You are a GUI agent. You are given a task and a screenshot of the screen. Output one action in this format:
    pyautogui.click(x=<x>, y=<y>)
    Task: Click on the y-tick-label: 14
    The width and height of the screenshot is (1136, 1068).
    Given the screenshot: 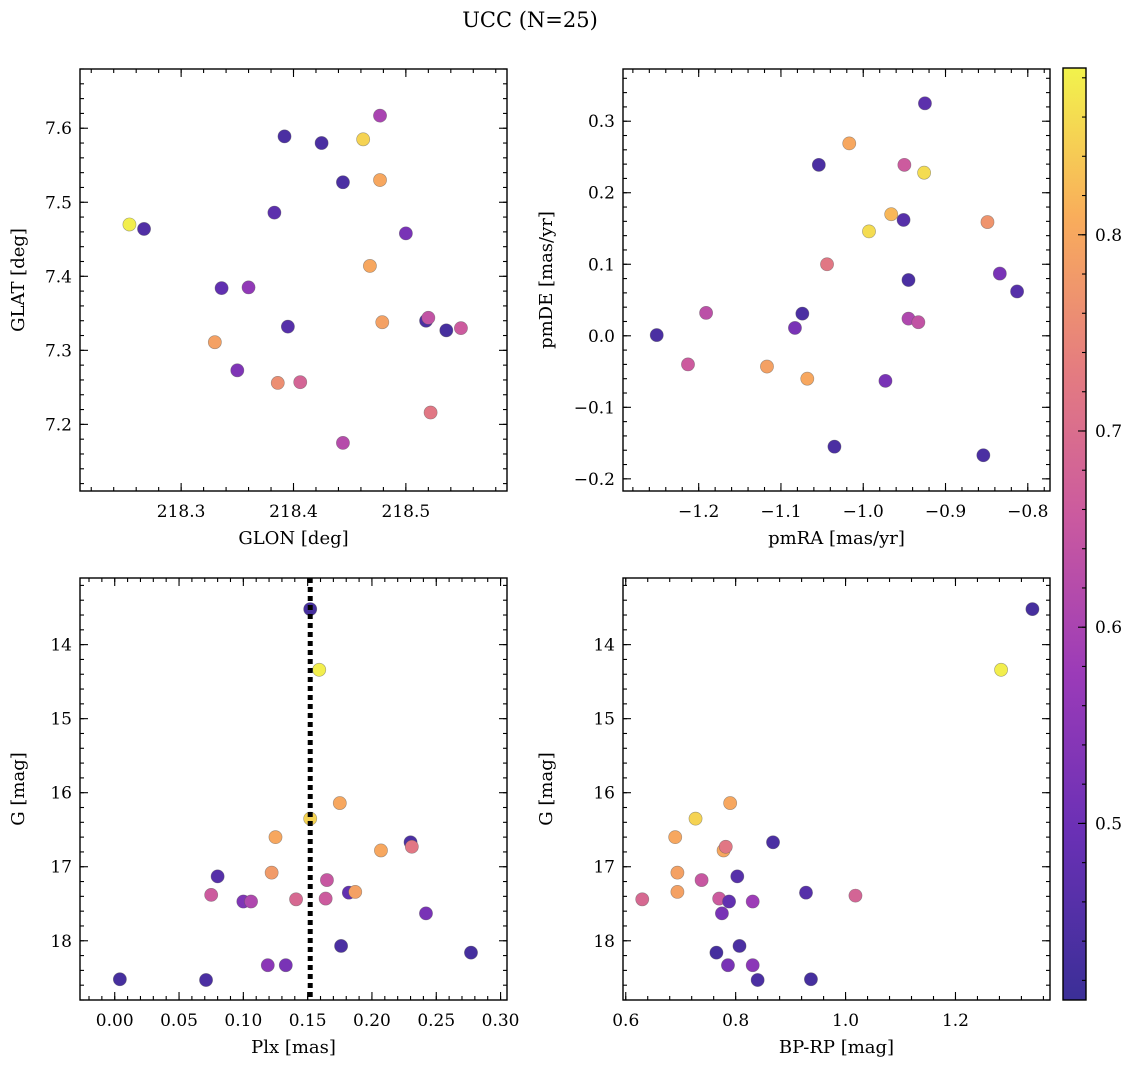 What is the action you would take?
    pyautogui.click(x=604, y=646)
    